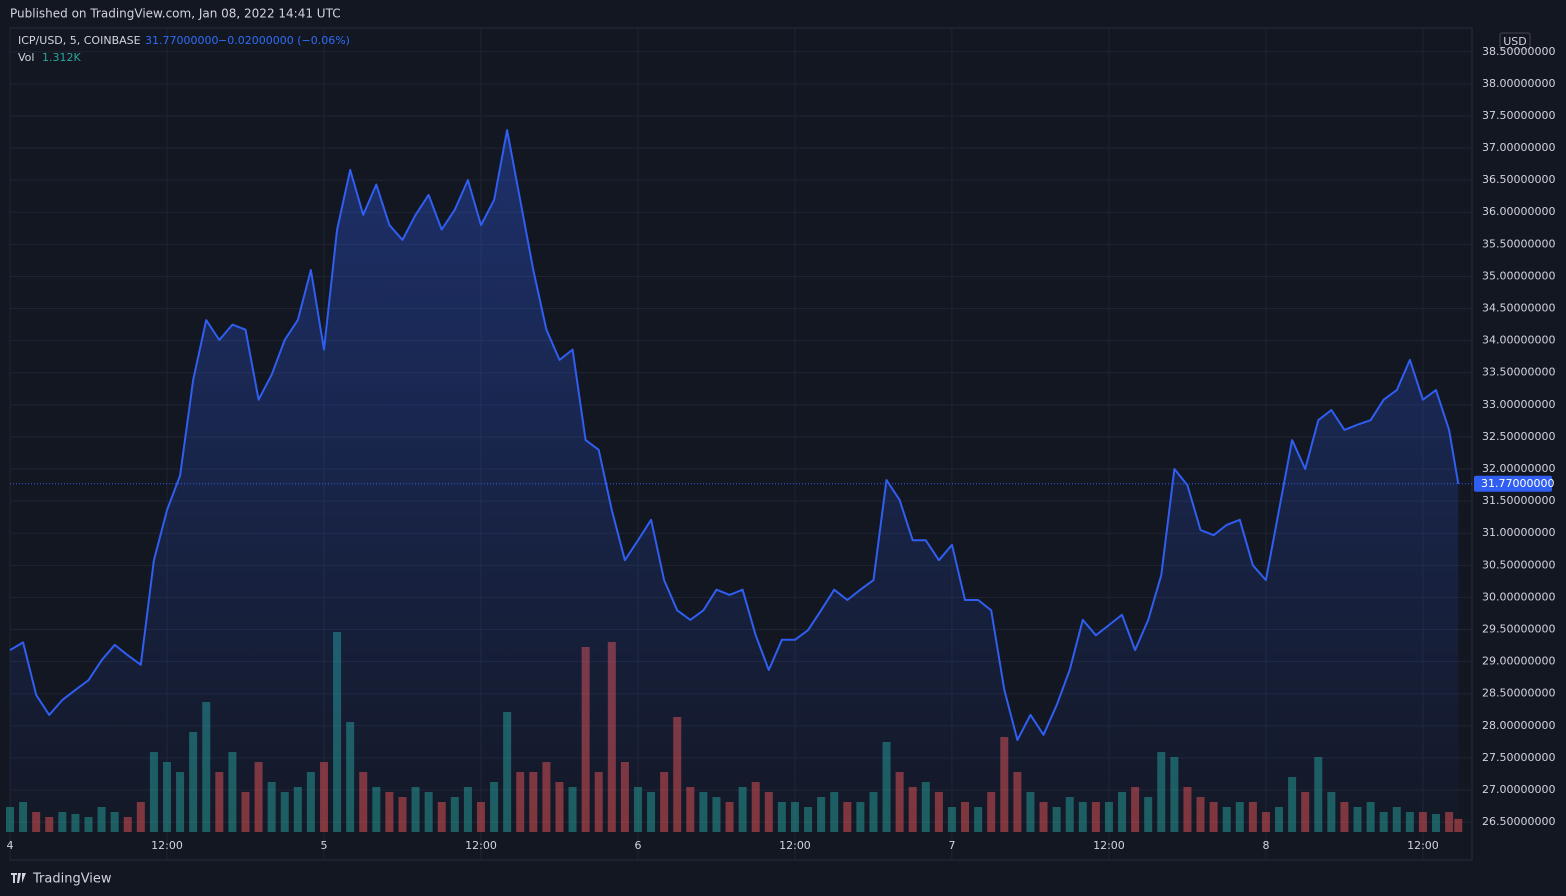 The width and height of the screenshot is (1566, 896). What do you see at coordinates (951, 845) in the screenshot?
I see `x-tick-label: 7` at bounding box center [951, 845].